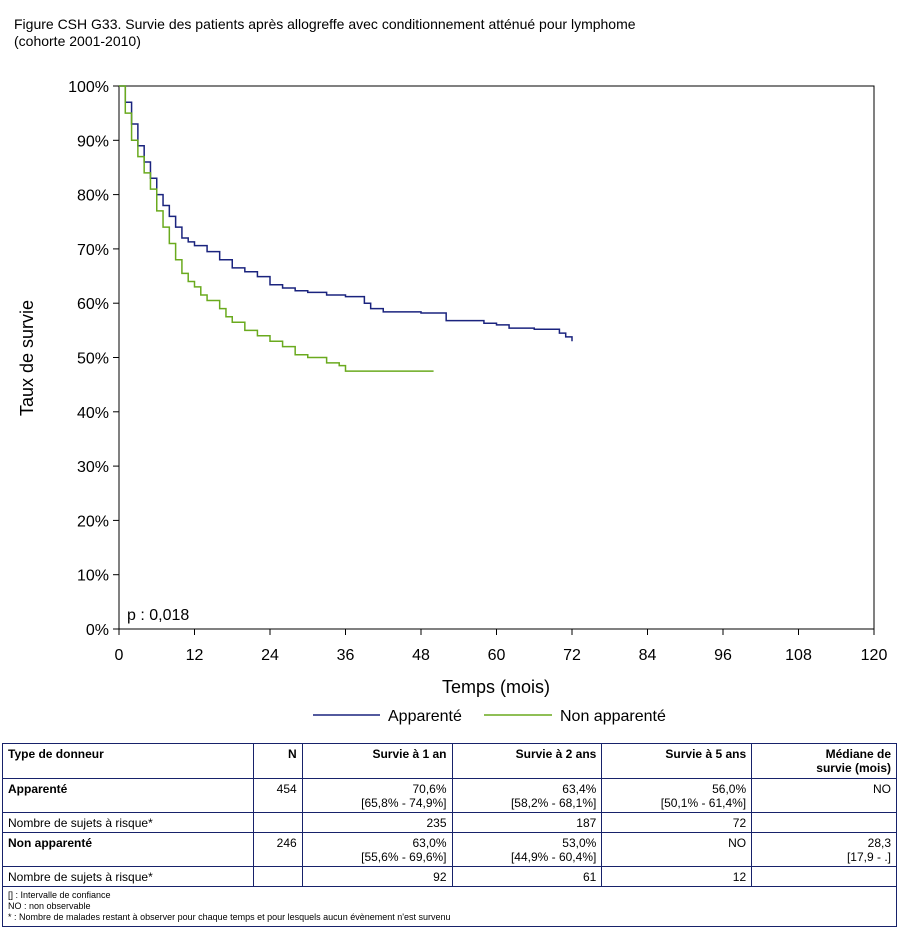  Describe the element at coordinates (579, 789) in the screenshot. I see `value: 63,4%` at that location.